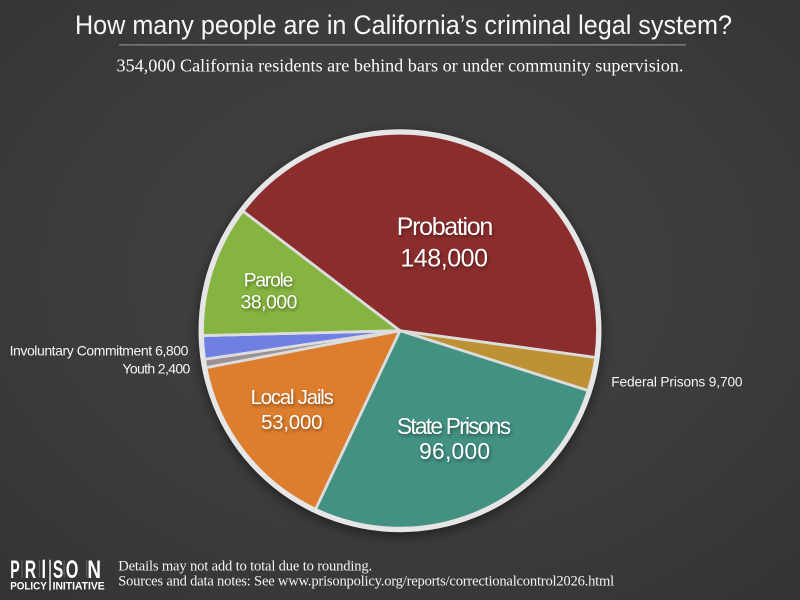 This screenshot has width=800, height=600. Describe the element at coordinates (14, 570) in the screenshot. I see `svg-text: P` at that location.